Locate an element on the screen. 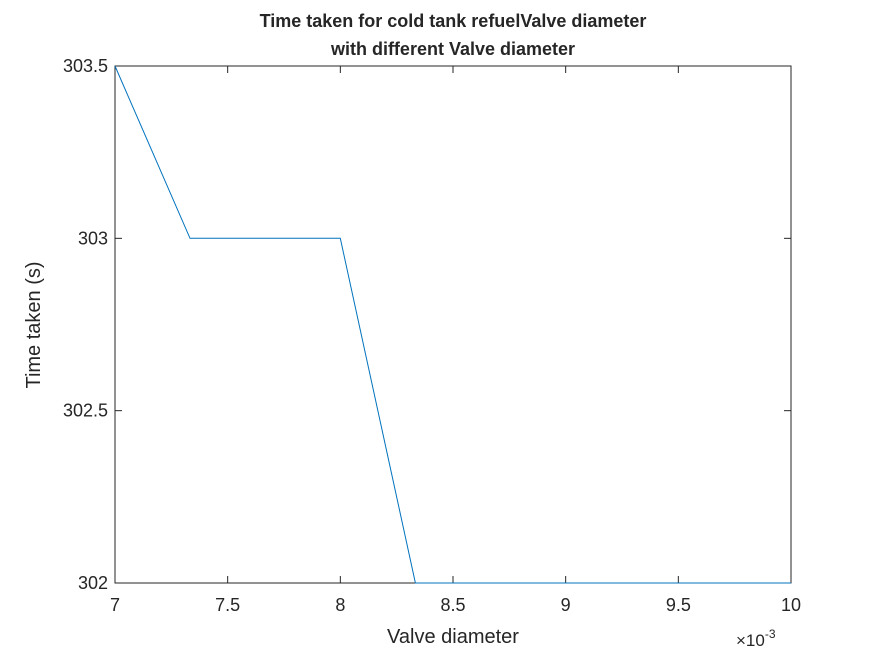 Image resolution: width=875 pixels, height=656 pixels. y-axis-label: Time taken (s) is located at coordinates (34, 324).